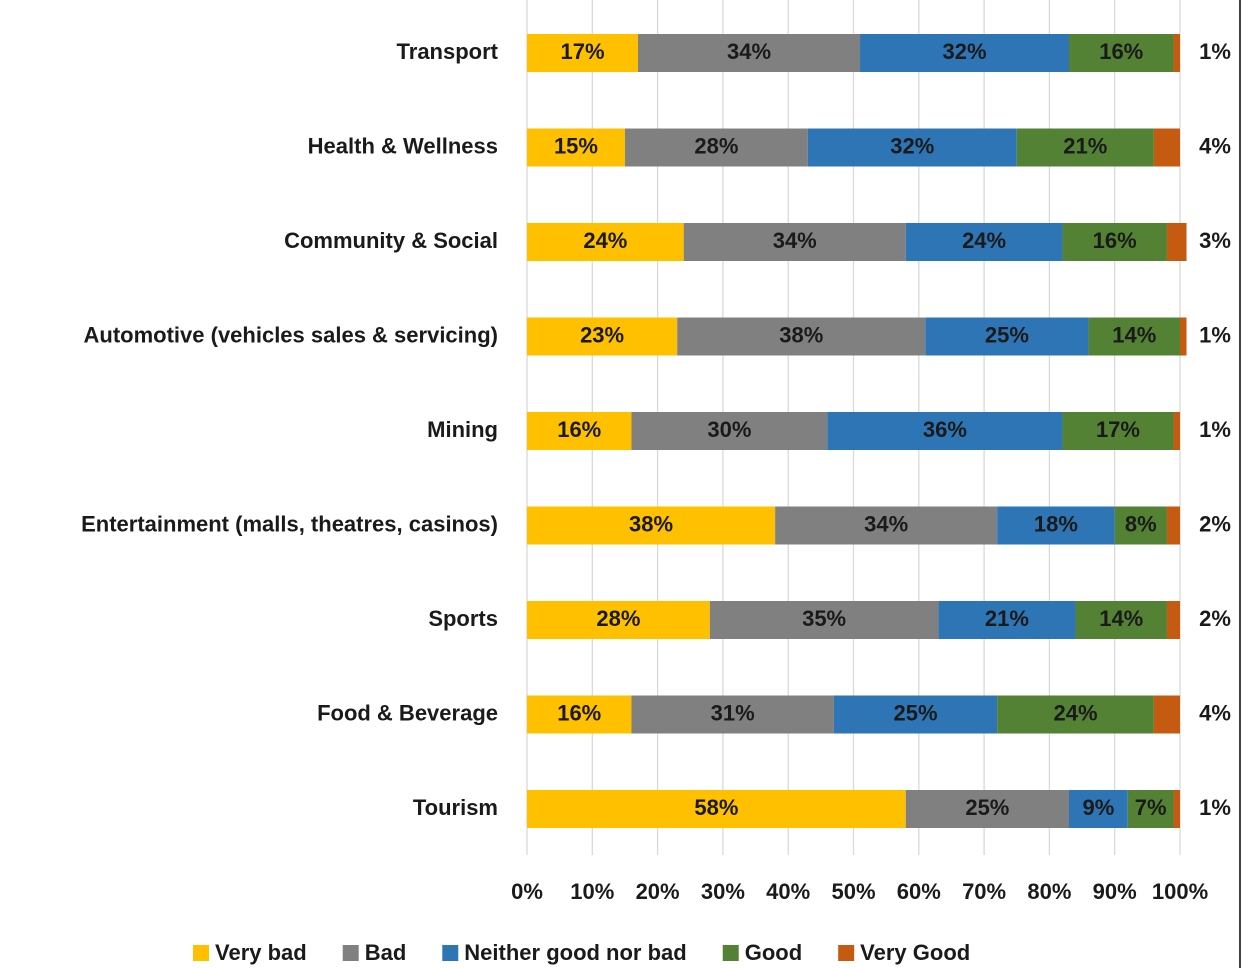  I want to click on y-tick-label: Transport, so click(448, 51).